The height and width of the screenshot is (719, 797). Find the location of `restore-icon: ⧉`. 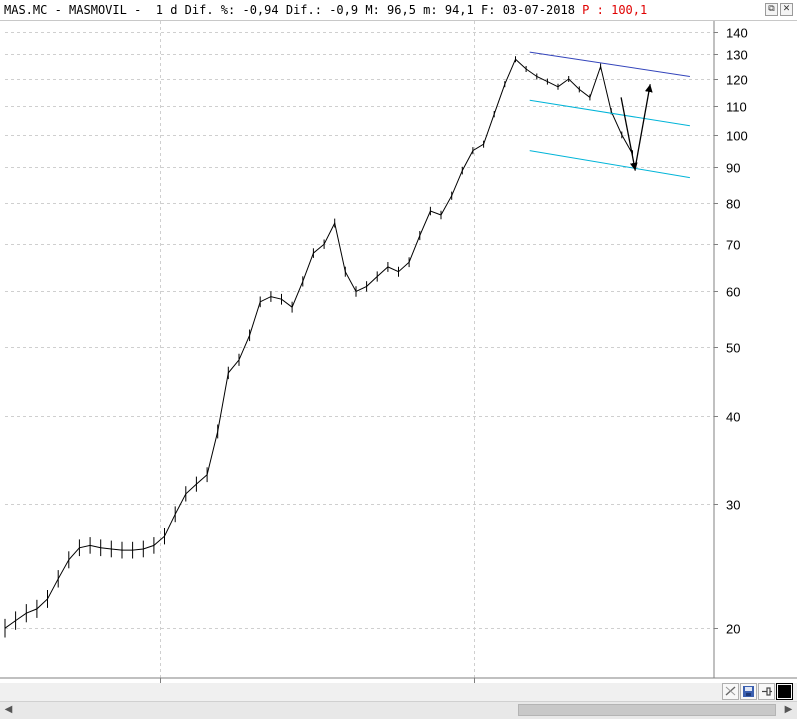

restore-icon: ⧉ is located at coordinates (771, 9).